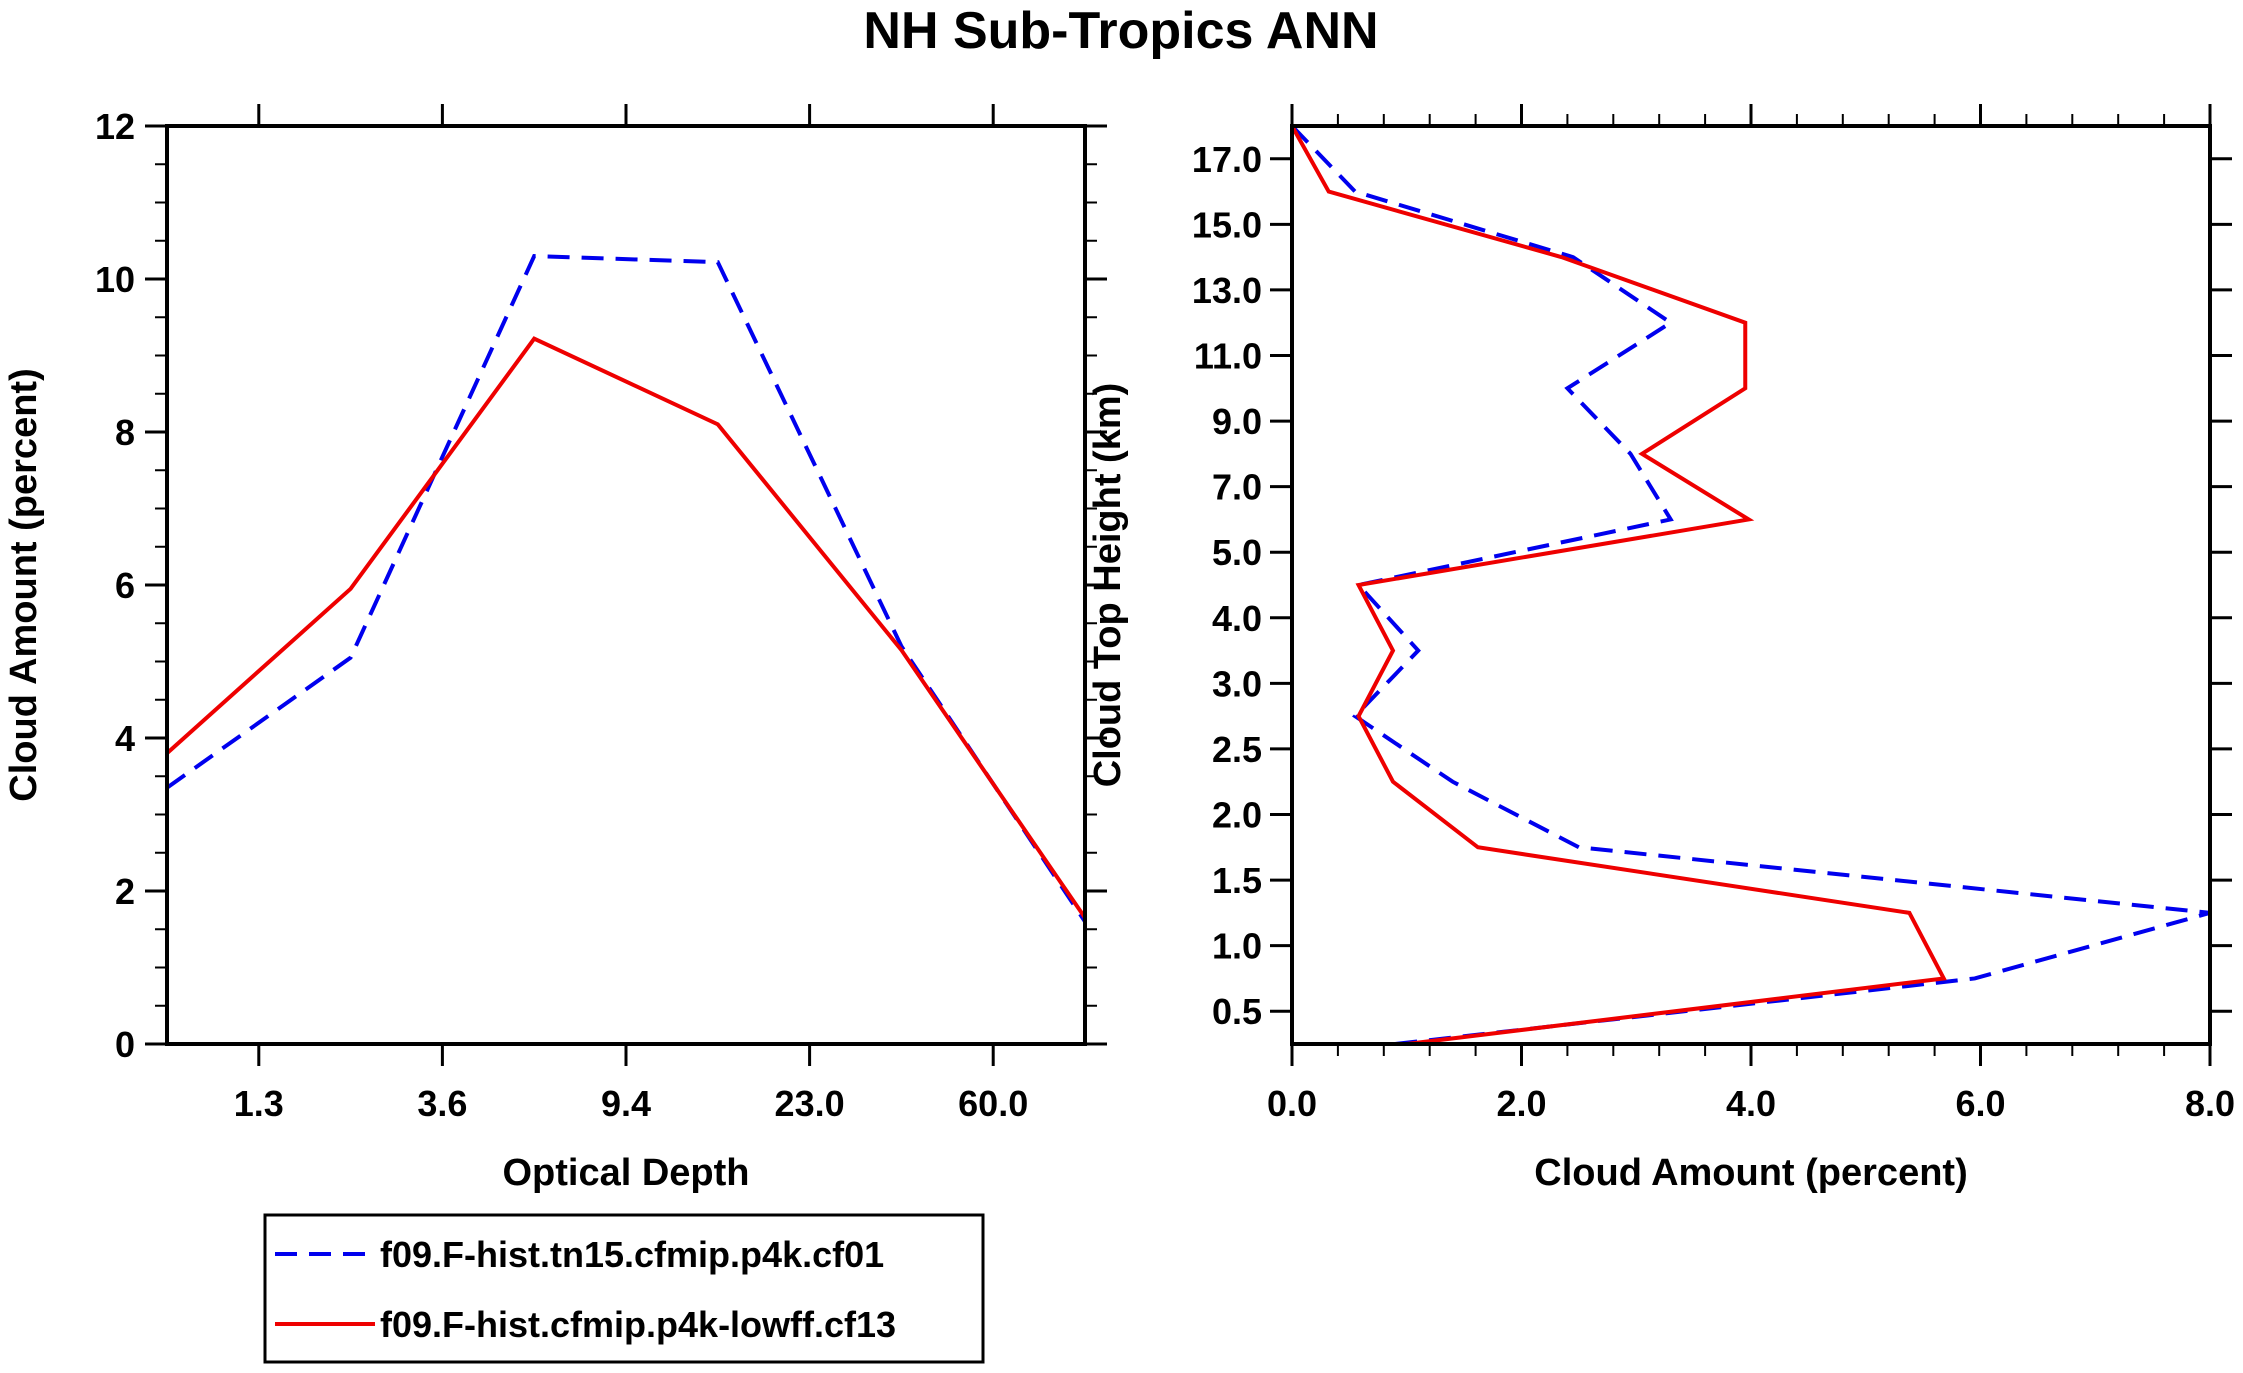 The image size is (2243, 1373). I want to click on y-tick-label: 6, so click(125, 585).